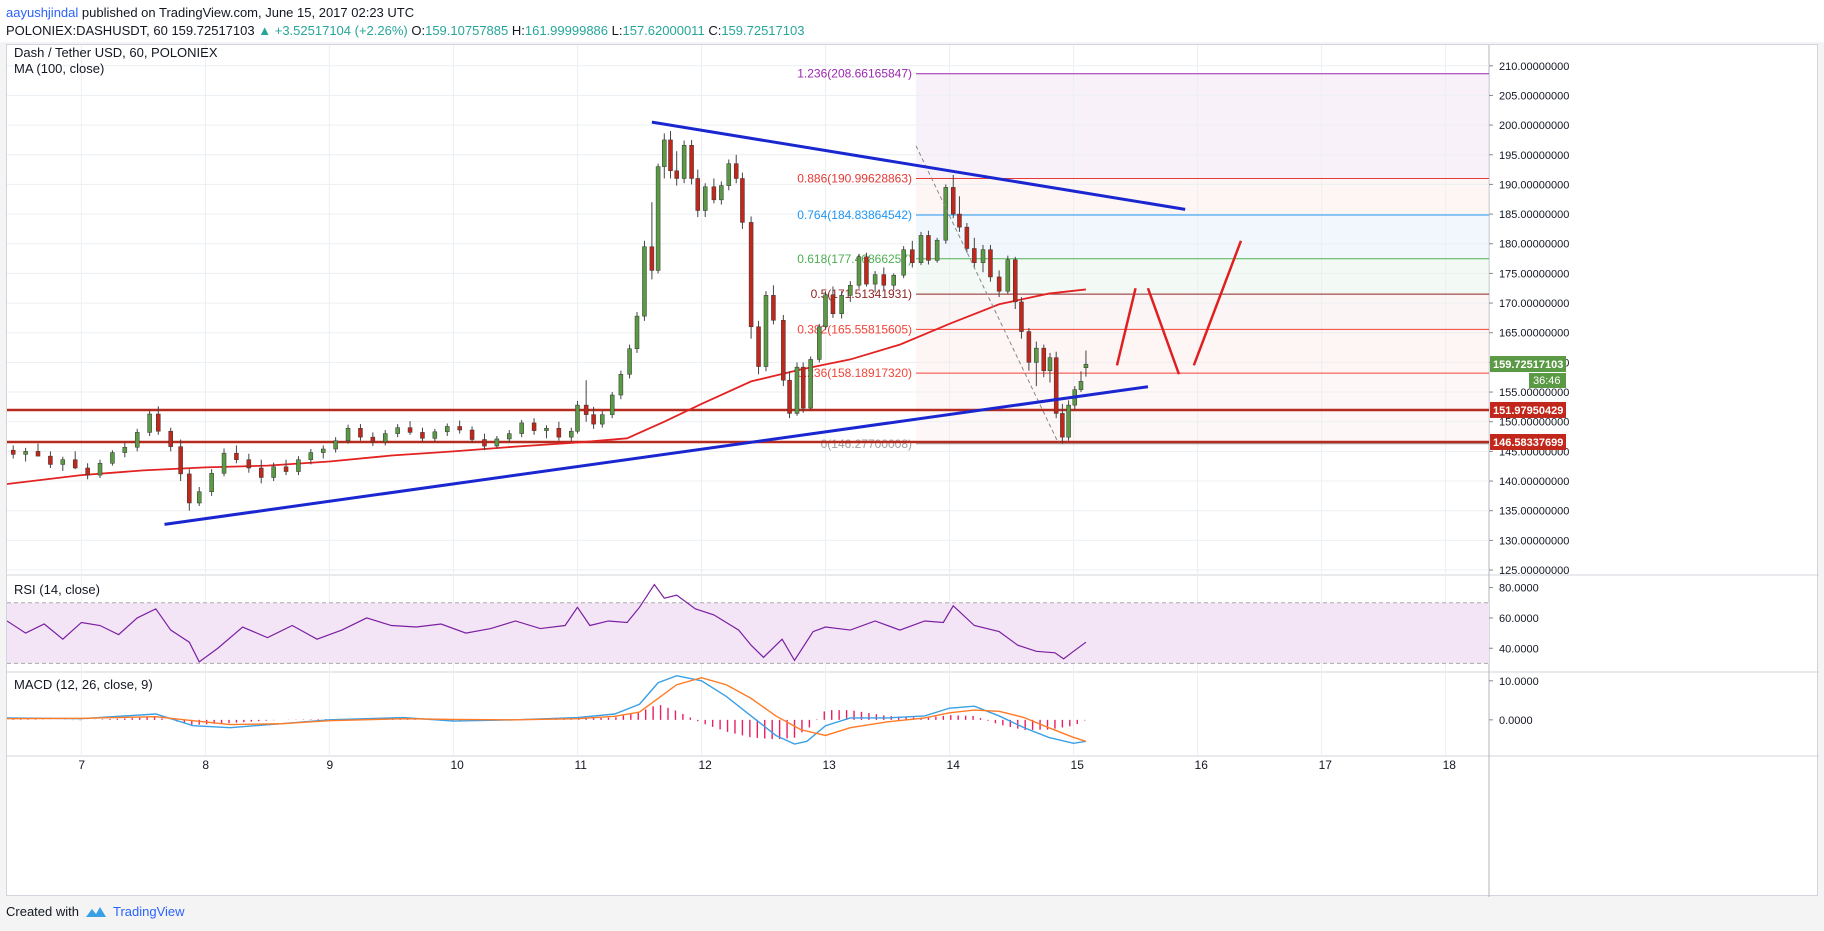 This screenshot has height=931, width=1824. What do you see at coordinates (81, 765) in the screenshot?
I see `time-tick-label: 7` at bounding box center [81, 765].